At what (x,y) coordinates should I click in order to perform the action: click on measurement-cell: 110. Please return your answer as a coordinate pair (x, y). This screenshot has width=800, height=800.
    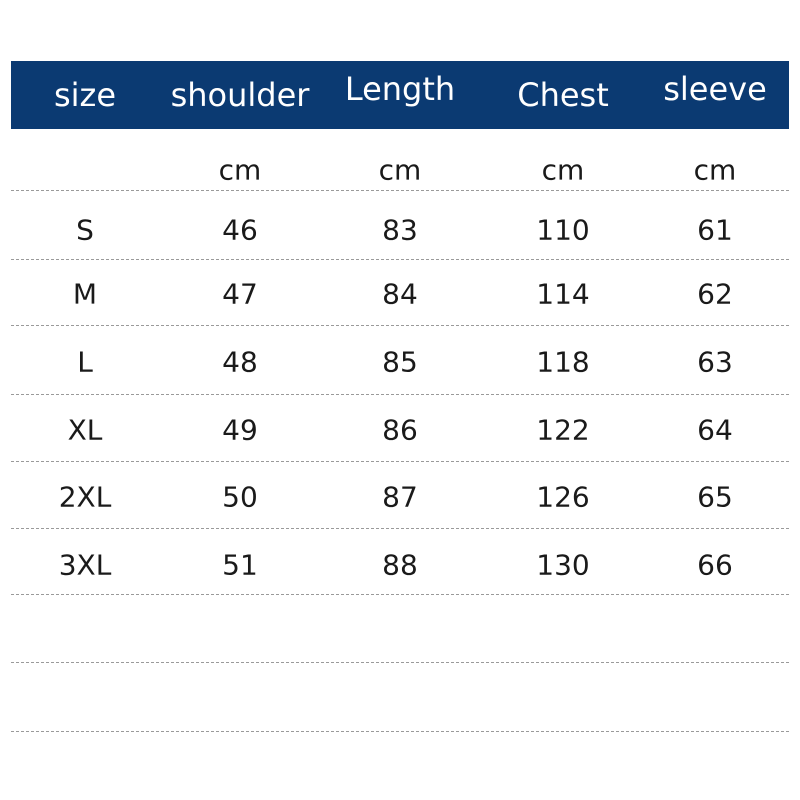
    Looking at the image, I should click on (563, 230).